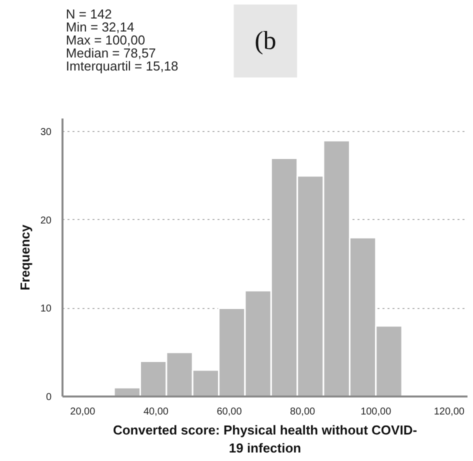 This screenshot has width=473, height=461. Describe the element at coordinates (100, 27) in the screenshot. I see `text: Min = 32,14` at that location.